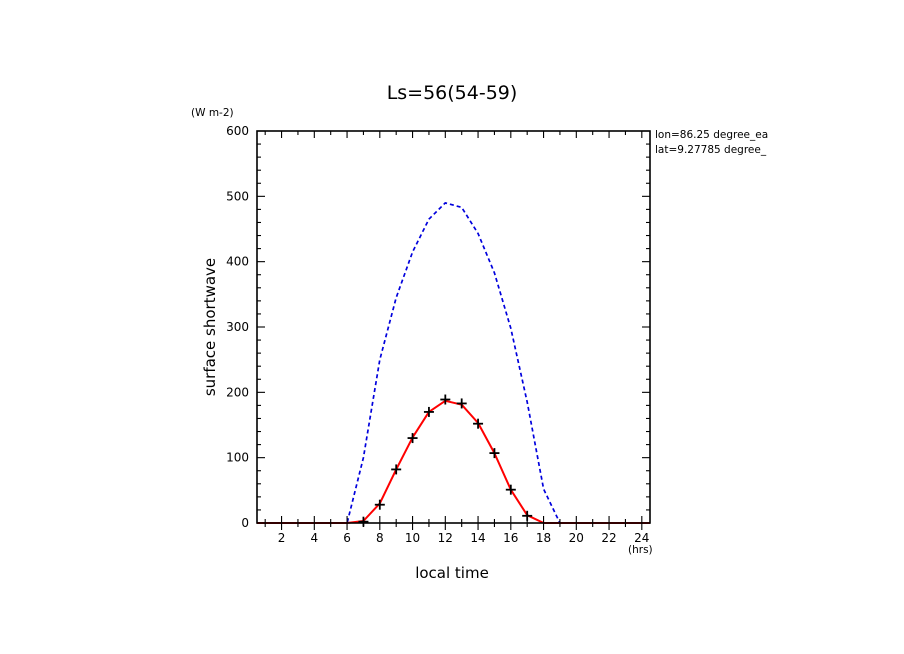 The image size is (904, 654). What do you see at coordinates (347, 538) in the screenshot?
I see `x-tick-label: 6` at bounding box center [347, 538].